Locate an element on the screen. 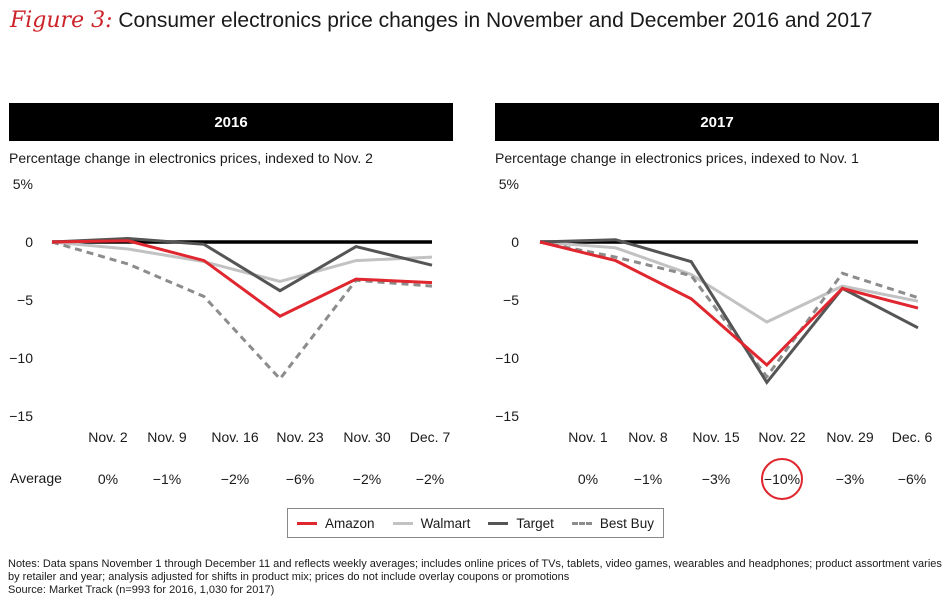  legend-swatch-target is located at coordinates (498, 523).